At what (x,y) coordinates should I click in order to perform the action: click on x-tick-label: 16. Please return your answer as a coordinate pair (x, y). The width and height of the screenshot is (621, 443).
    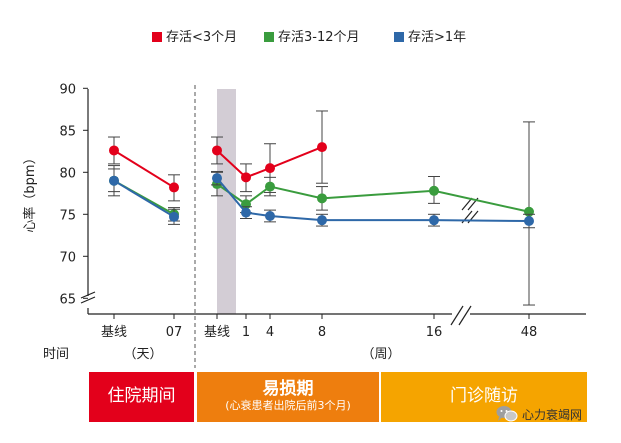
    Looking at the image, I should click on (434, 332).